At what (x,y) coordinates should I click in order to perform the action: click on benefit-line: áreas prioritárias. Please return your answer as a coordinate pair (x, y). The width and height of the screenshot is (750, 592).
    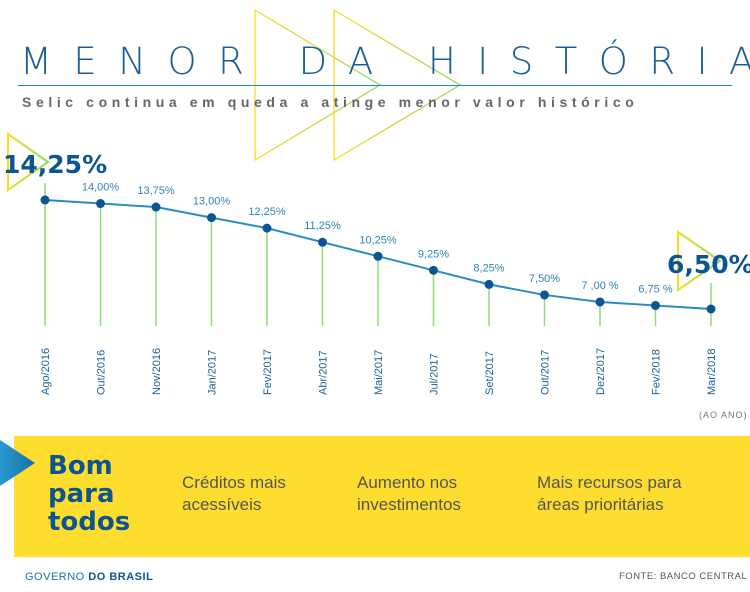
    Looking at the image, I should click on (600, 504).